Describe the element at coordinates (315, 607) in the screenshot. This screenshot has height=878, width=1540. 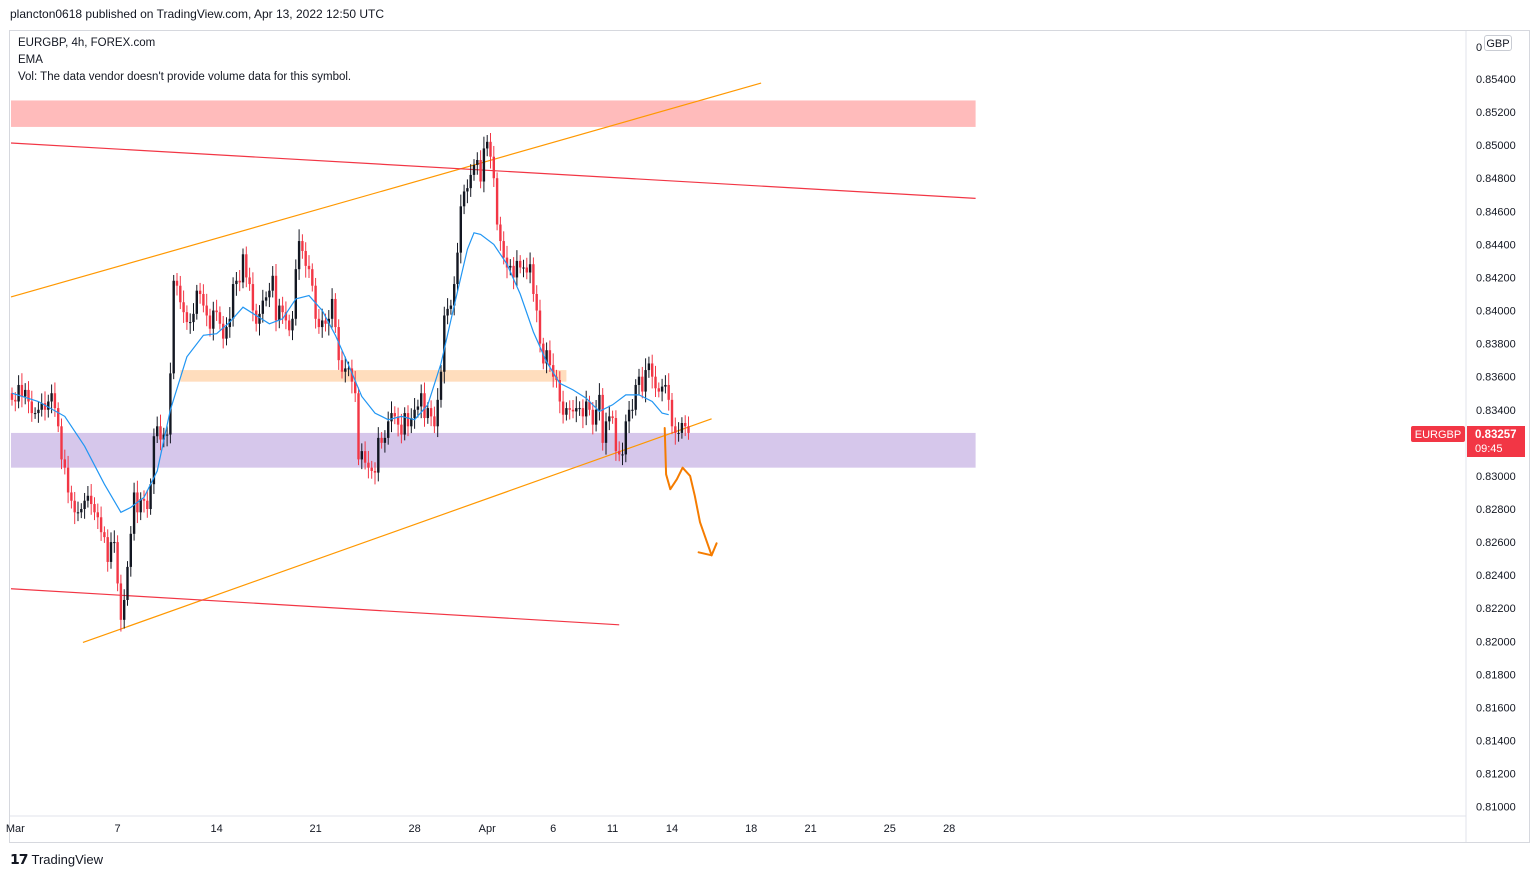
I see `lower-red-line` at that location.